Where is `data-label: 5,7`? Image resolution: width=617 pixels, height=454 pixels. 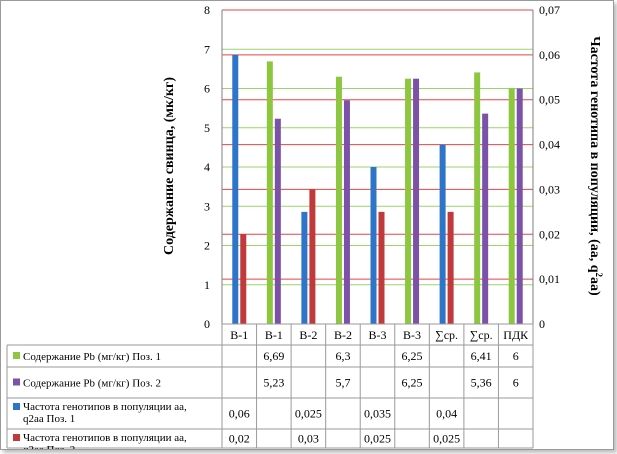 data-label: 5,7 is located at coordinates (342, 383).